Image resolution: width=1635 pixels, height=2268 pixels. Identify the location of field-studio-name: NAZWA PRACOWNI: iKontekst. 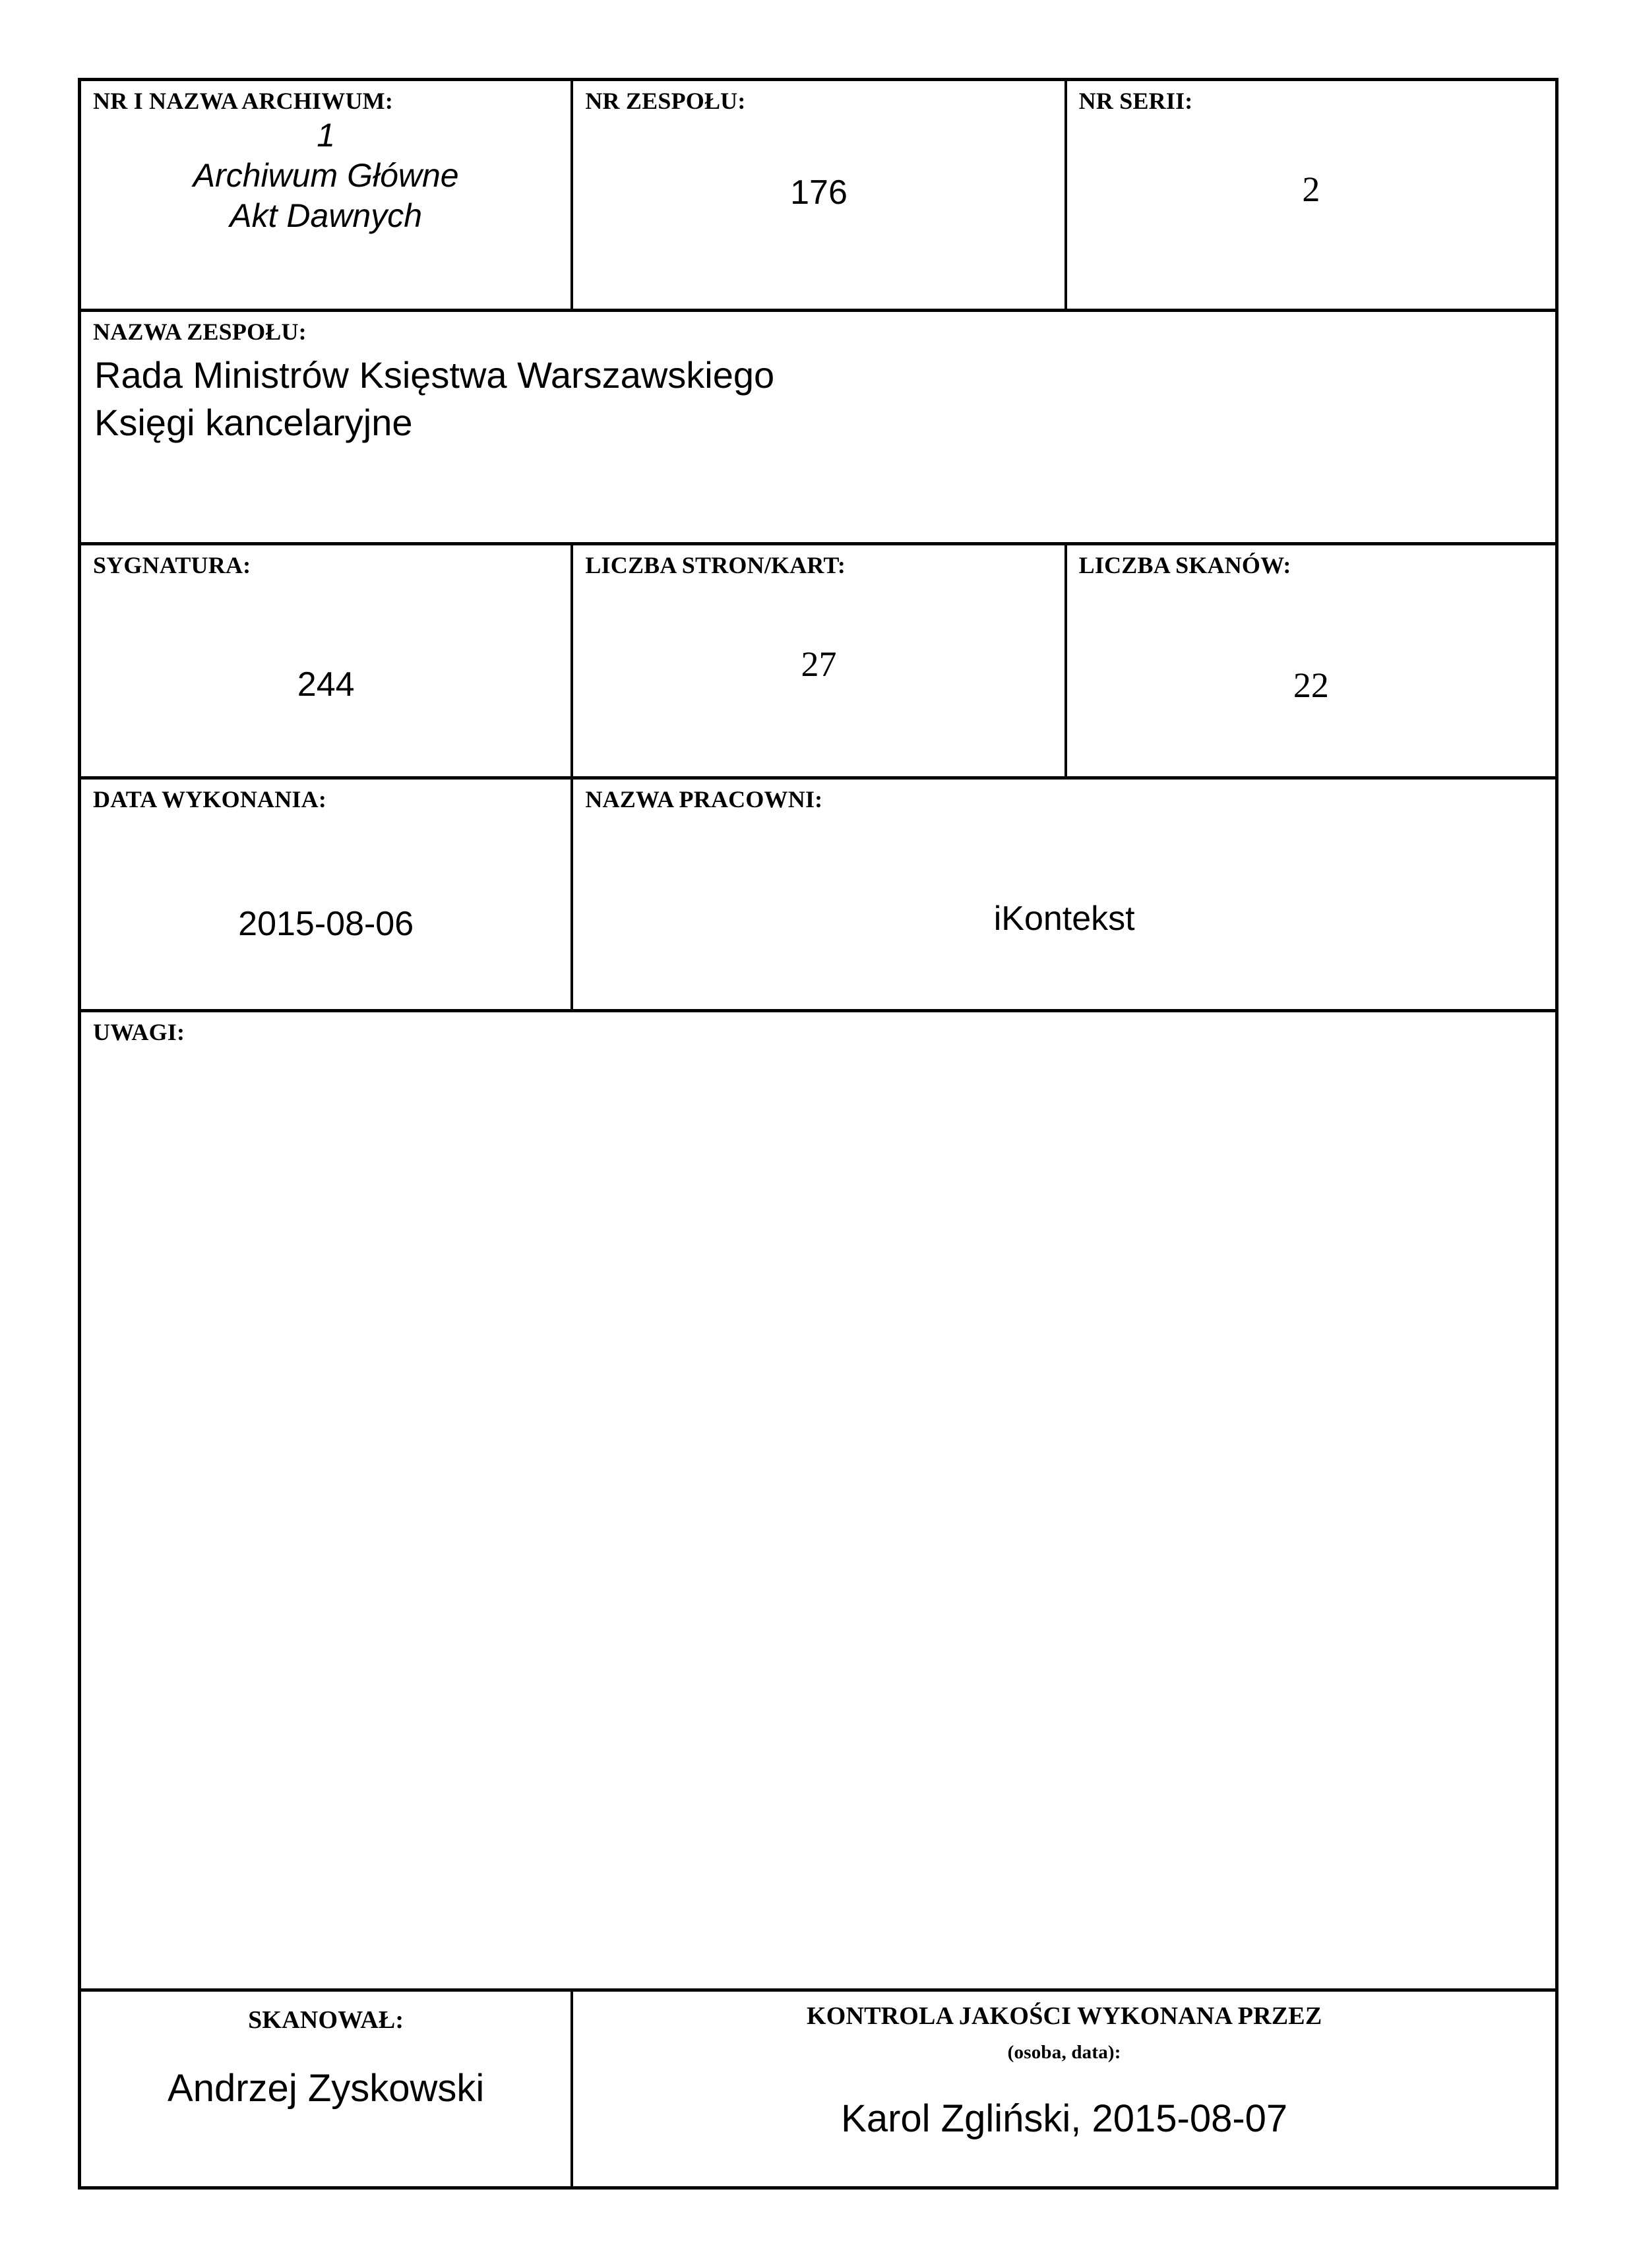
(1064, 894).